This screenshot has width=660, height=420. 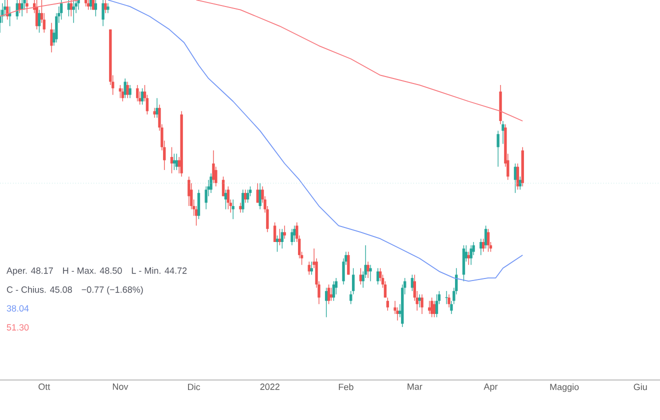 What do you see at coordinates (346, 387) in the screenshot?
I see `x-tick-label: Feb` at bounding box center [346, 387].